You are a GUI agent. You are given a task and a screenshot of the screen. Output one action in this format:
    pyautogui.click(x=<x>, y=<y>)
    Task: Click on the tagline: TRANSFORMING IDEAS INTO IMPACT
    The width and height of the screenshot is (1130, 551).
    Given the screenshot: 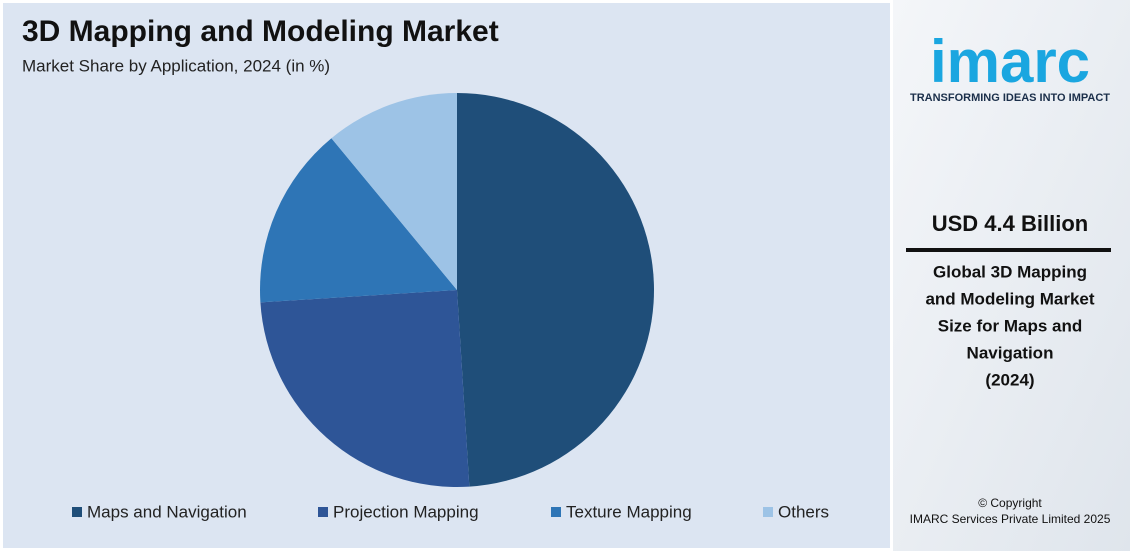 What is the action you would take?
    pyautogui.click(x=1010, y=98)
    